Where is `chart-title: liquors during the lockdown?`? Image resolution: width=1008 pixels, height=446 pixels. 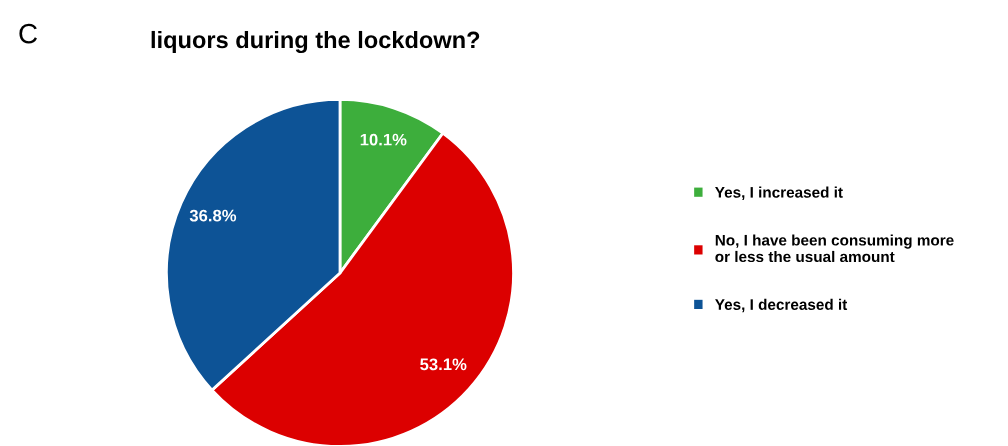
chart-title: liquors during the lockdown? is located at coordinates (315, 42).